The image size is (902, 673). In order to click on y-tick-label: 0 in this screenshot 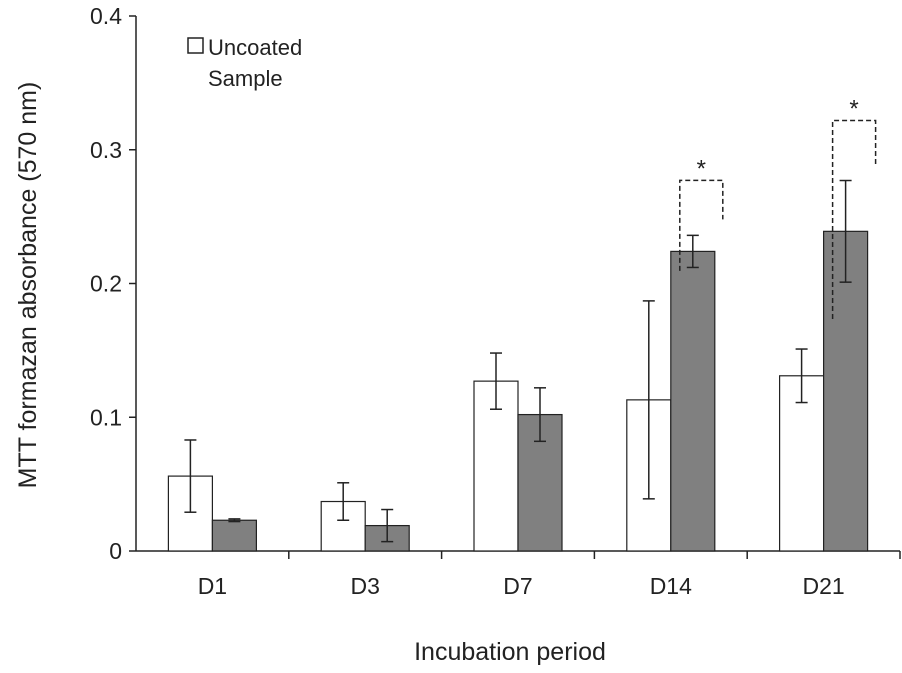, I will do `click(115, 551)`.